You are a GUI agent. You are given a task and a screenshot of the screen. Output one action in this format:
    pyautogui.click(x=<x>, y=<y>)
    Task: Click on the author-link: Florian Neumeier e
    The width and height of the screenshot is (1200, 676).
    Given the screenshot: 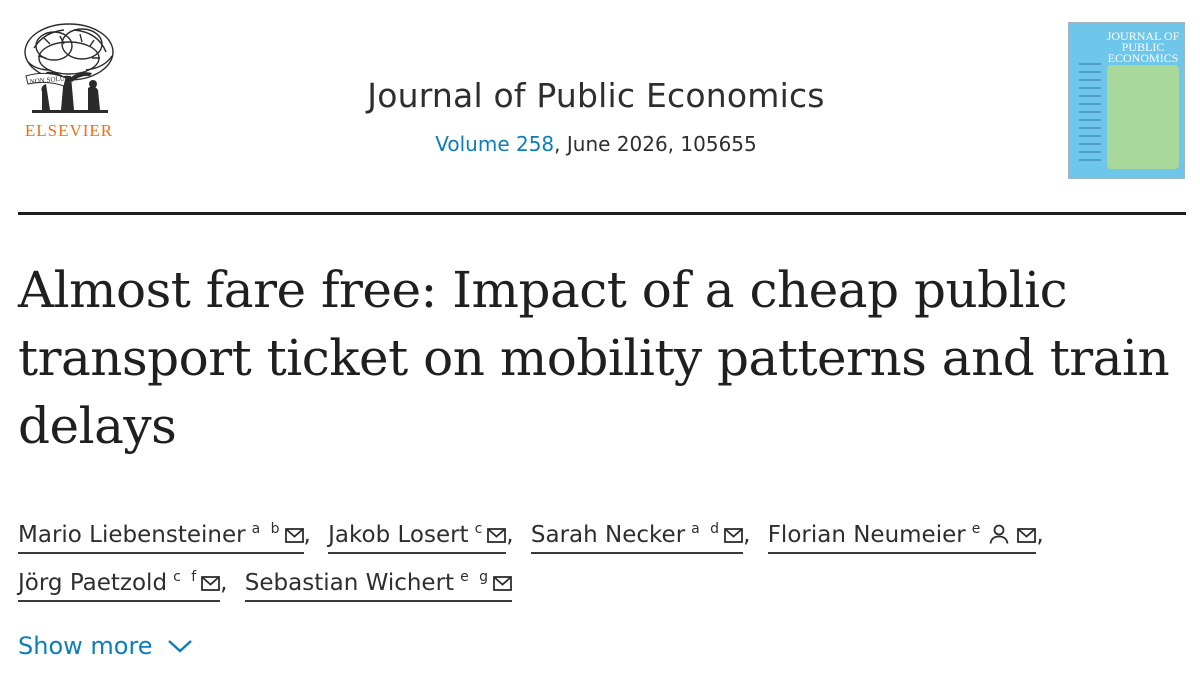 What is the action you would take?
    pyautogui.click(x=902, y=534)
    